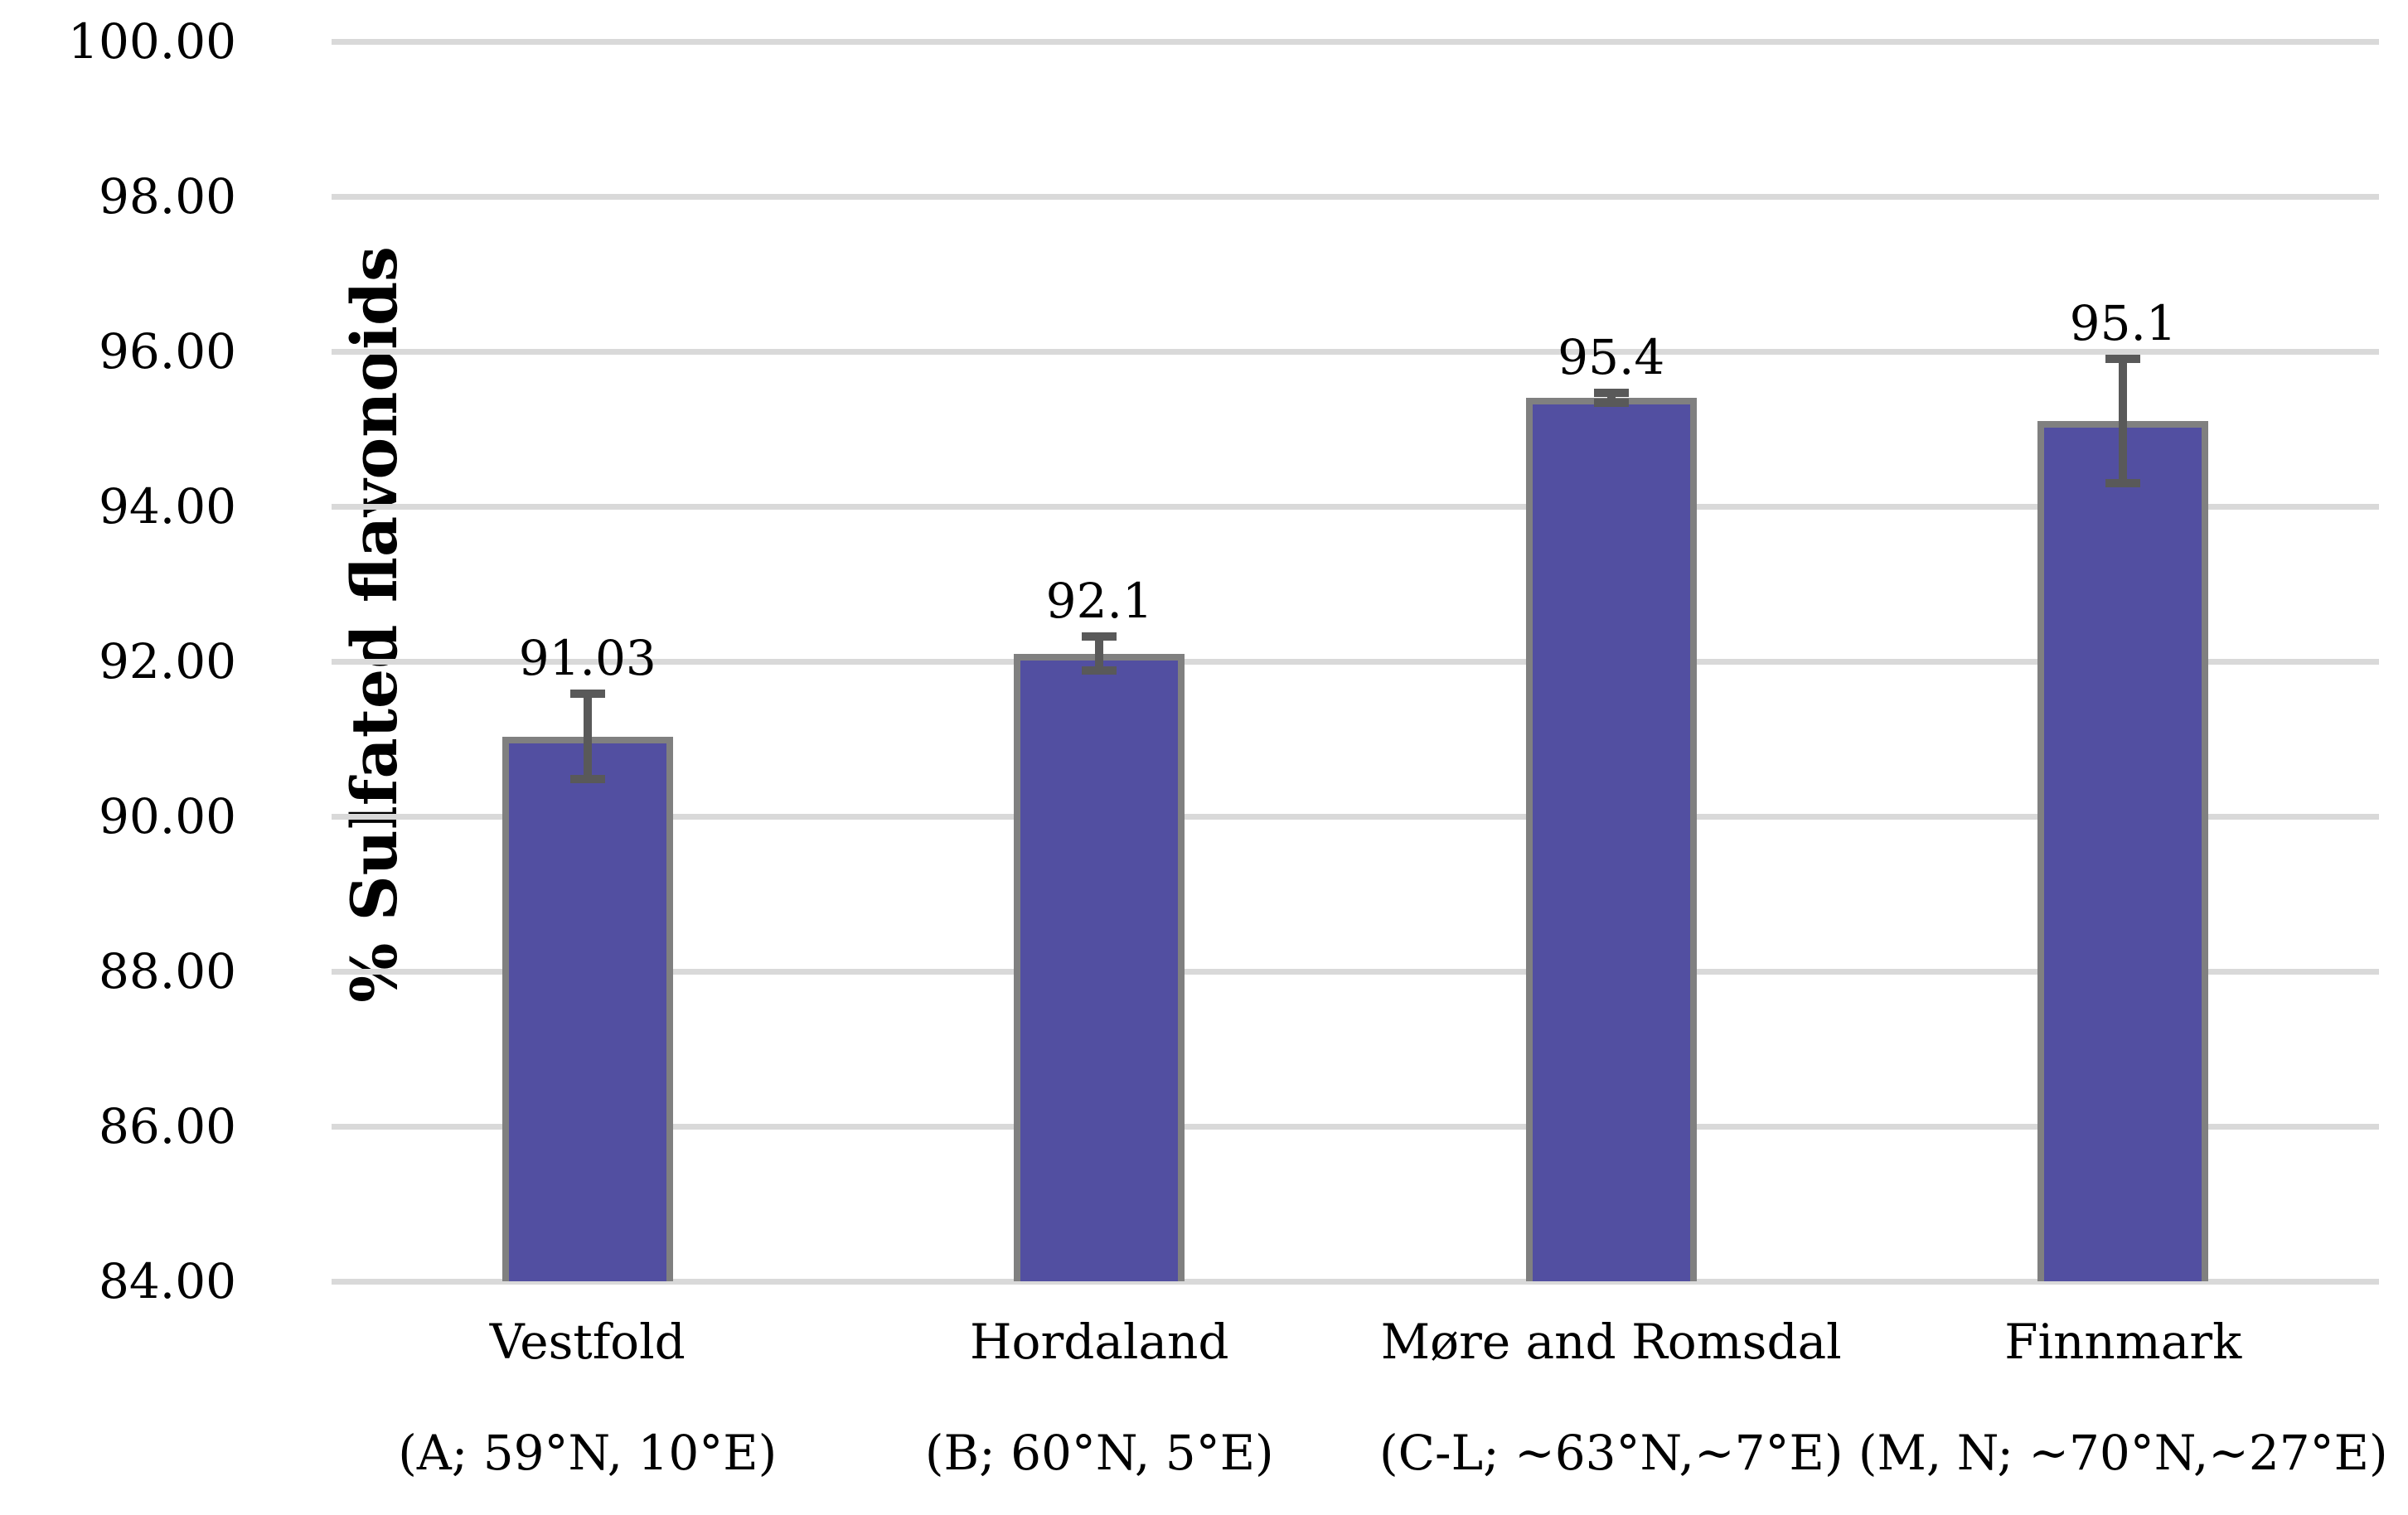 This screenshot has width=2408, height=1515. Describe the element at coordinates (587, 659) in the screenshot. I see `bar-data-label: 91.03` at that location.